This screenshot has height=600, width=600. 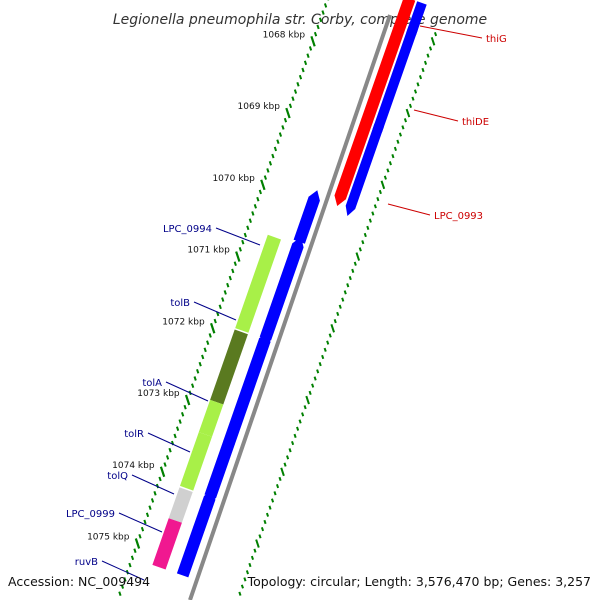 What do you see at coordinates (208, 251) in the screenshot?
I see `tick-label: 1071 kbp` at bounding box center [208, 251].